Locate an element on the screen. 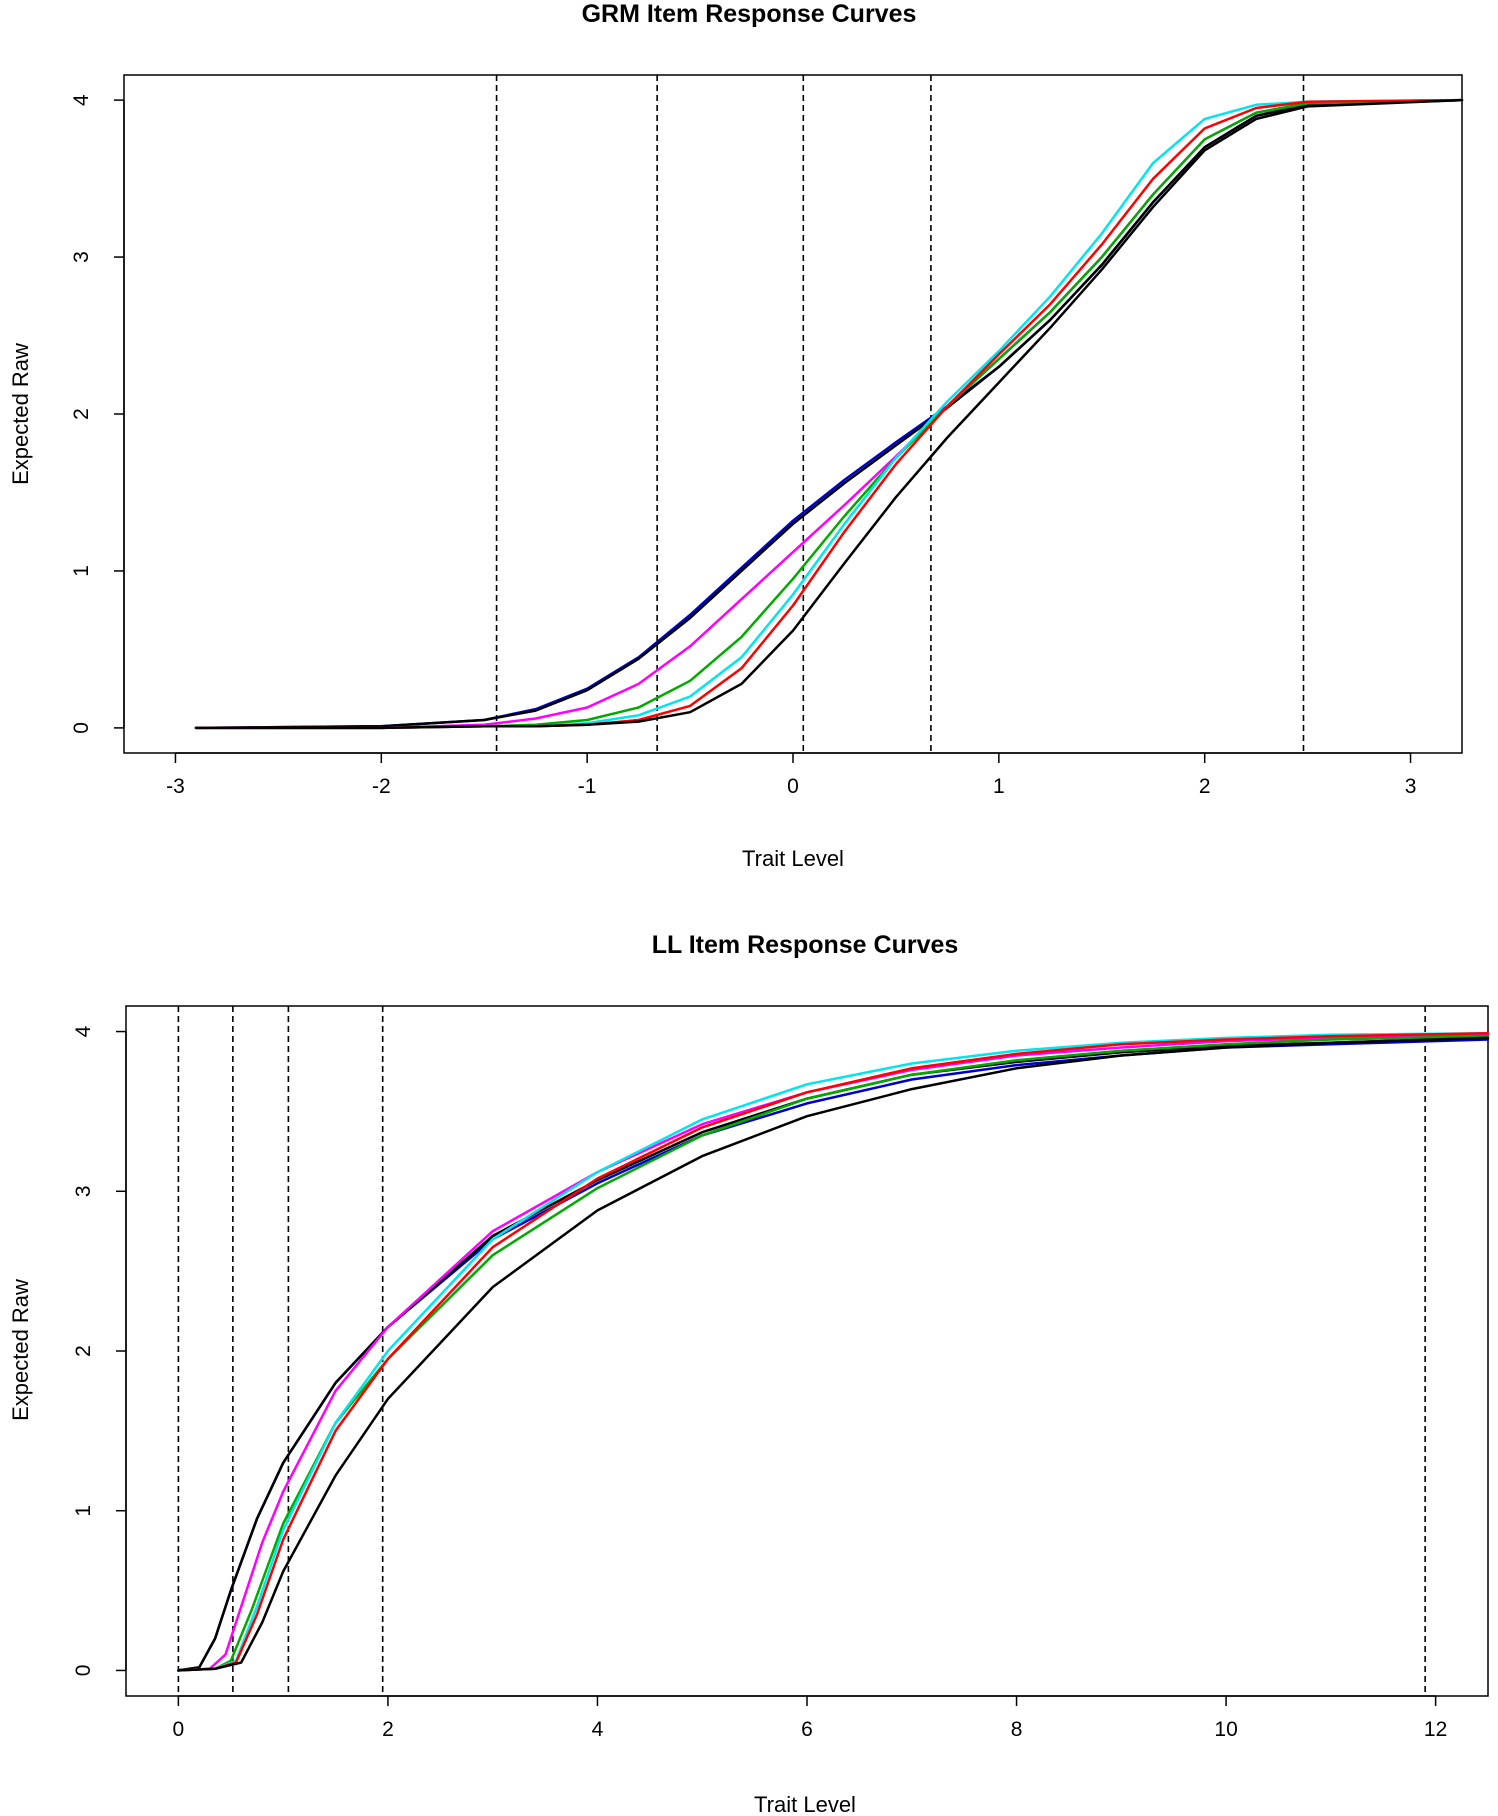  x-axis: -3 -2 -1 0 1 2 3 is located at coordinates (791, 775).